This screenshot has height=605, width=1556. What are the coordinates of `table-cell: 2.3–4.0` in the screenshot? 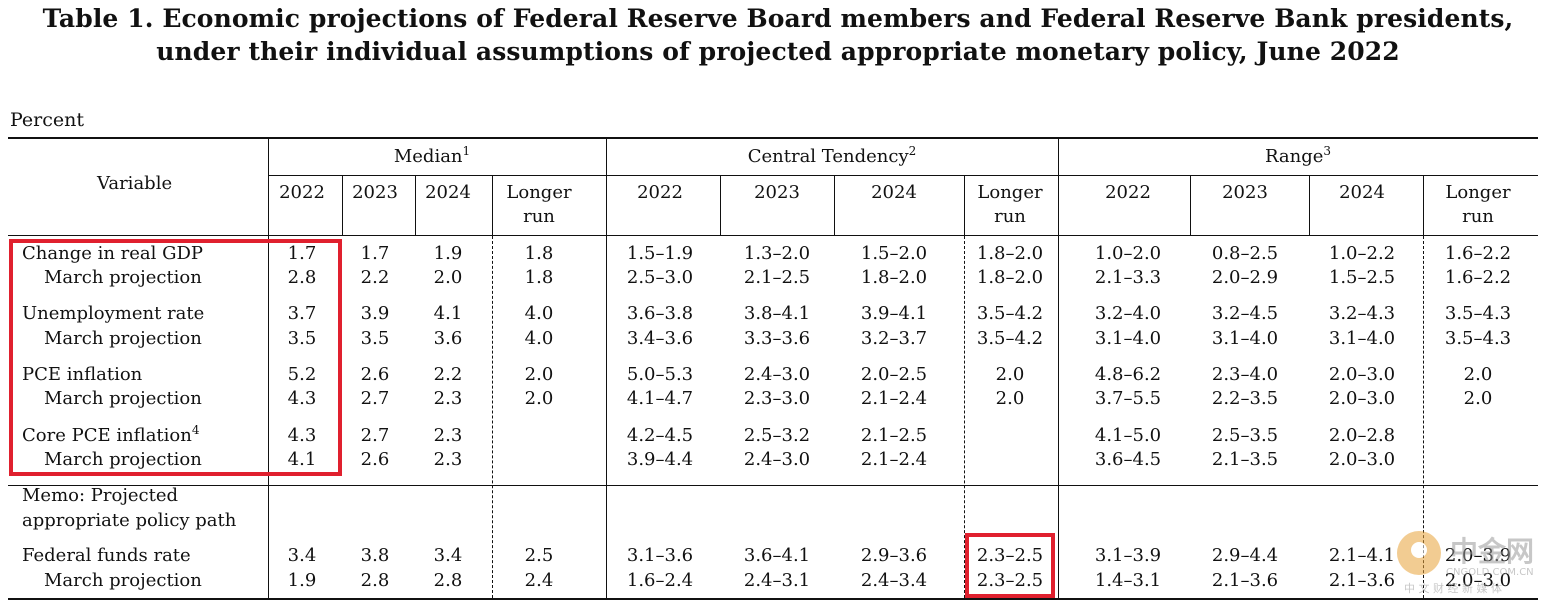 It's located at (1245, 374).